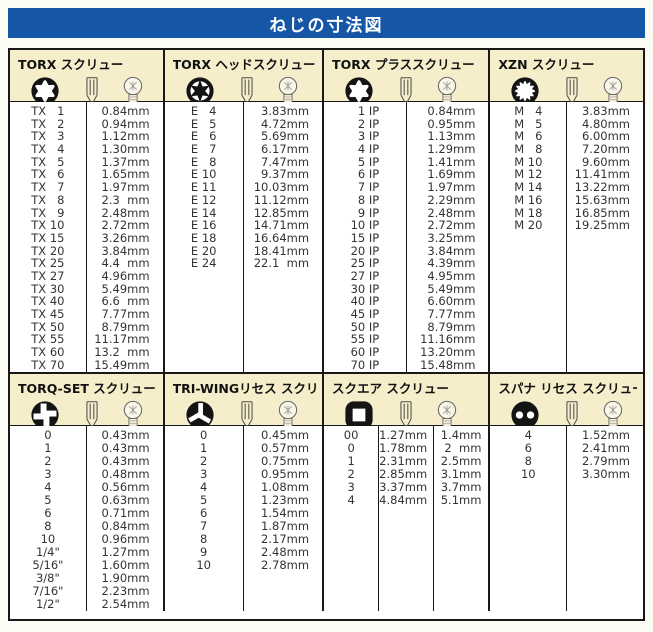 The image size is (653, 632). Describe the element at coordinates (125, 225) in the screenshot. I see `value-cell: 2.72mm` at that location.